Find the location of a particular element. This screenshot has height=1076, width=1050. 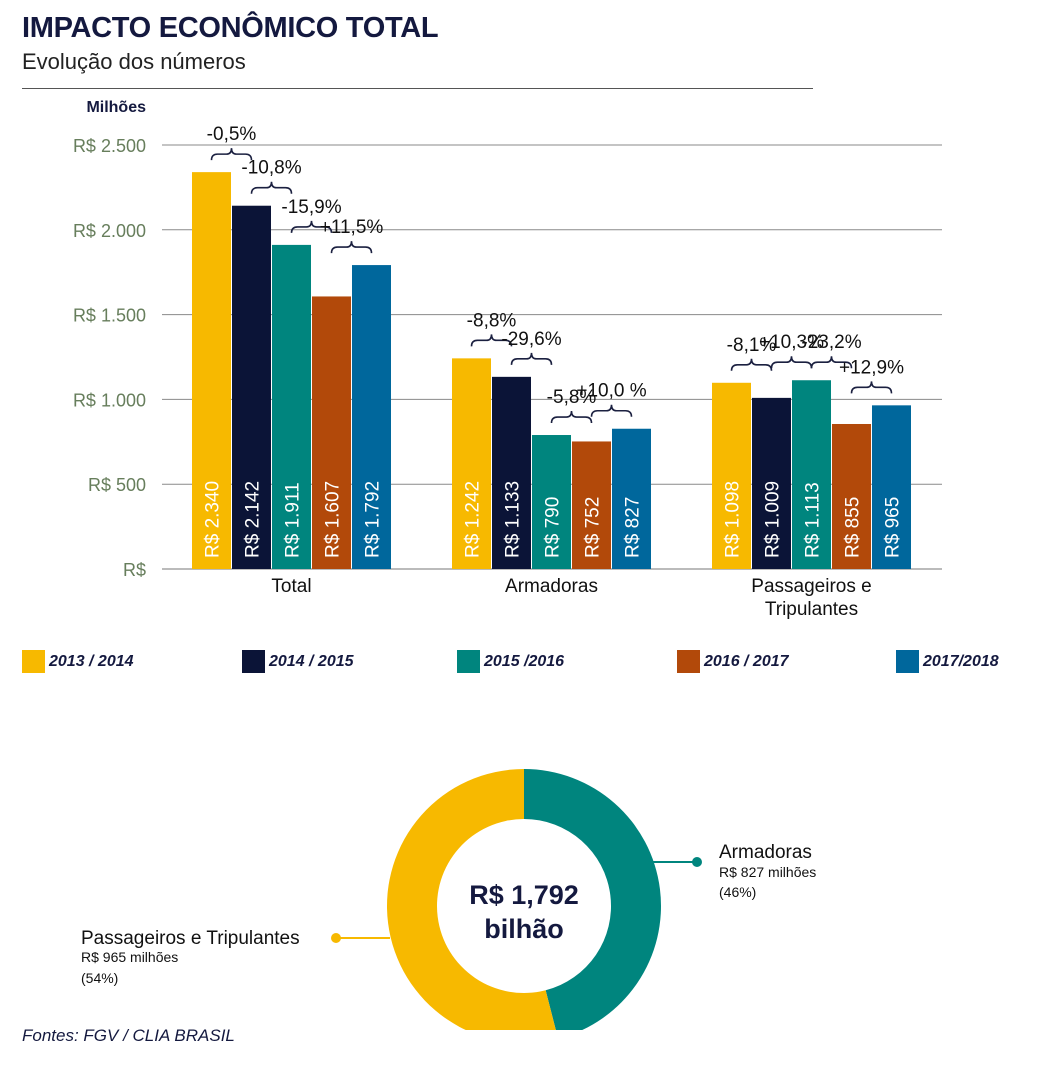

x-category-label: Tripulantes is located at coordinates (811, 609).